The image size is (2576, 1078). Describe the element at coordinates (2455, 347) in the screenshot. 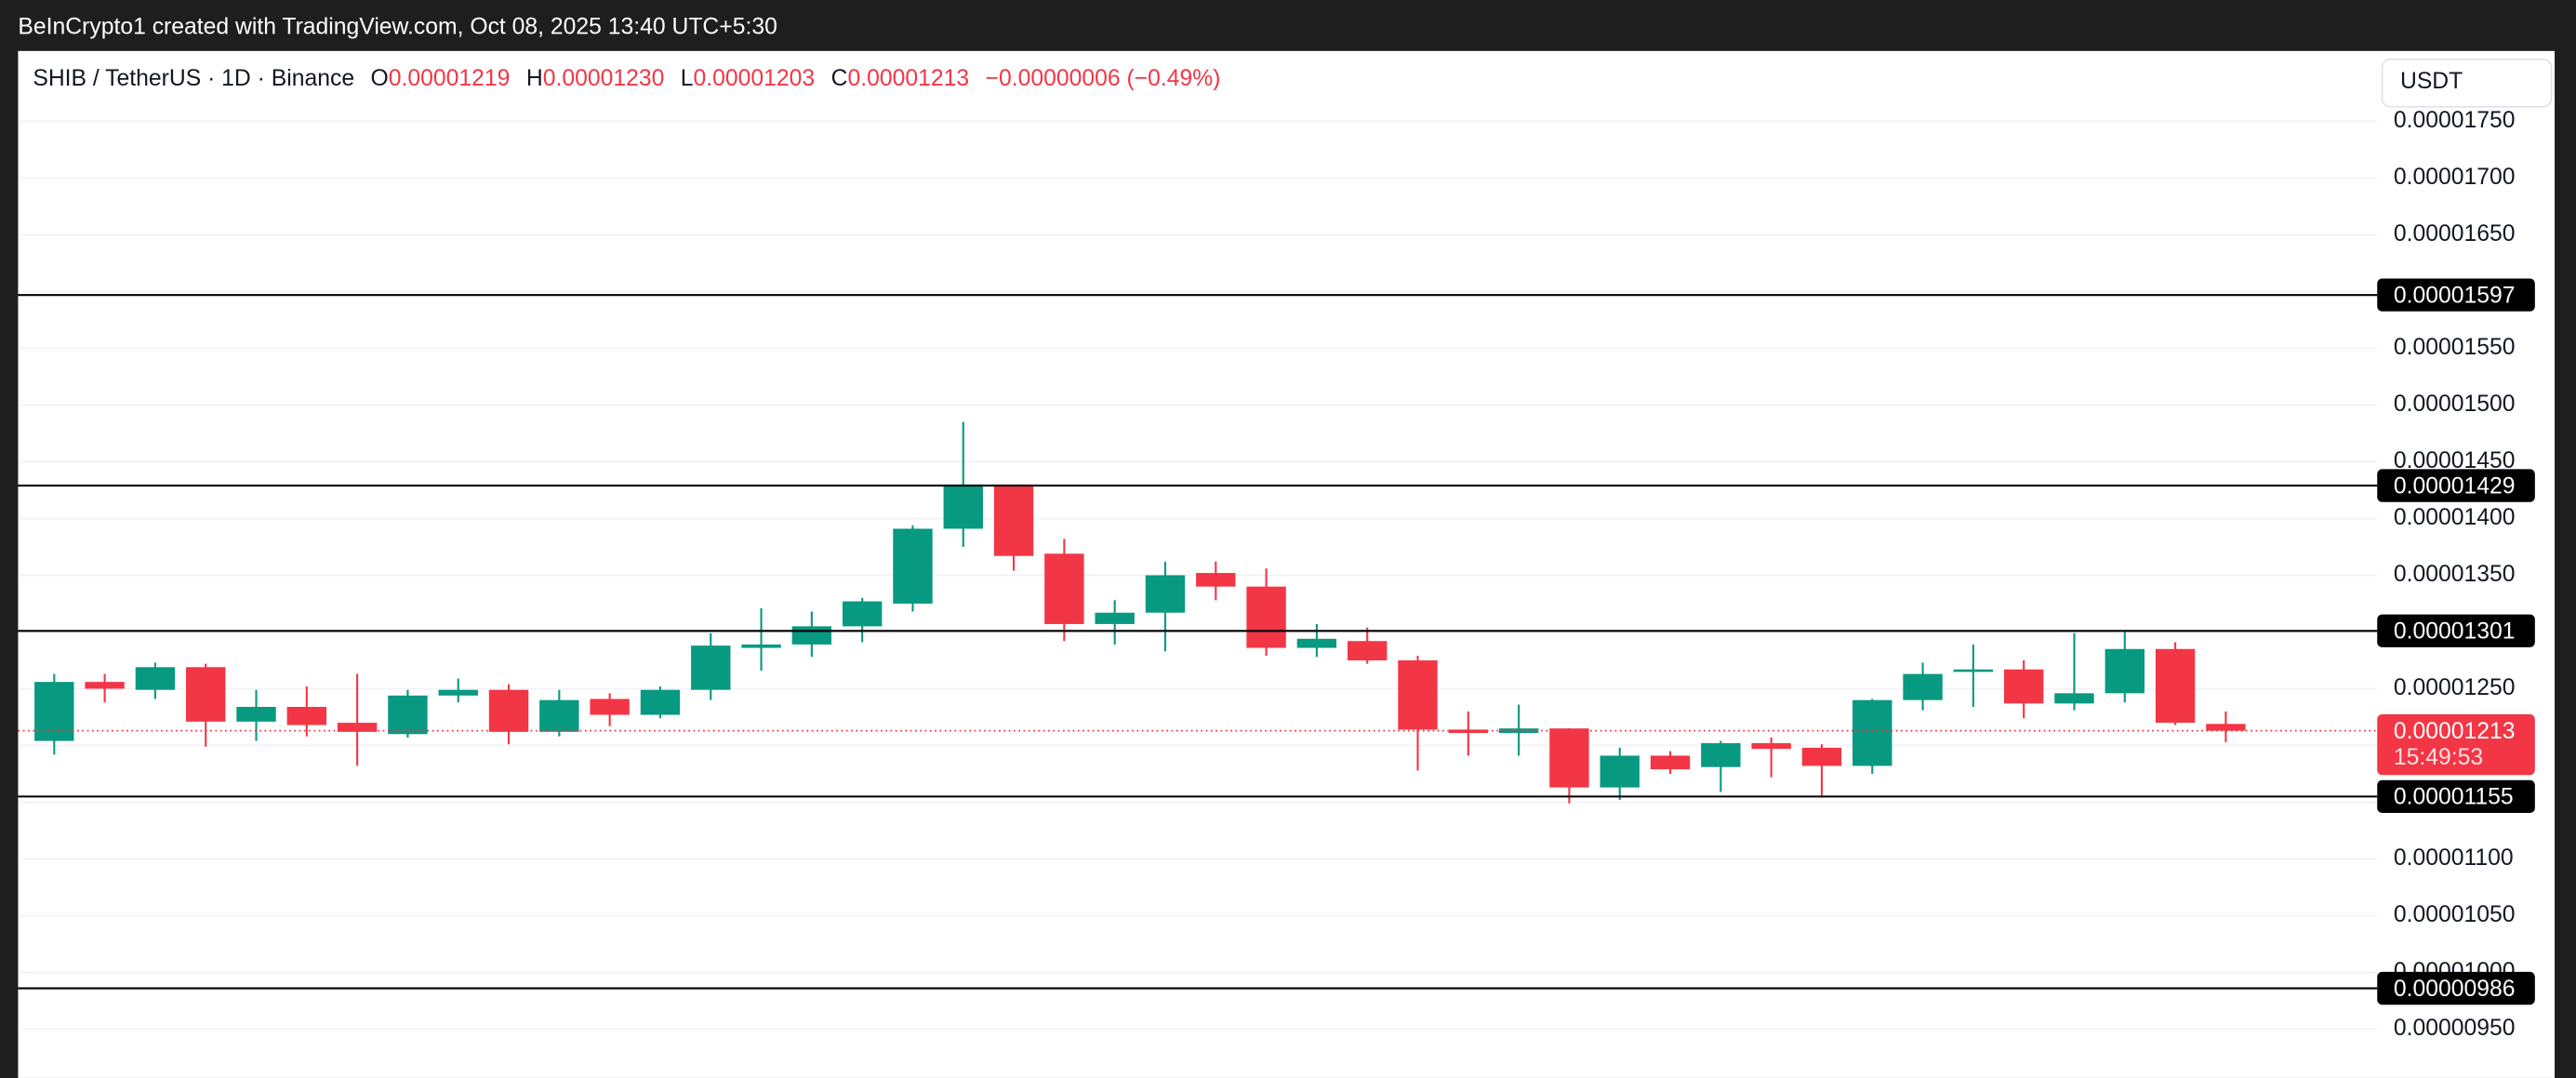

I see `y-tick-label: 0.00001550` at that location.